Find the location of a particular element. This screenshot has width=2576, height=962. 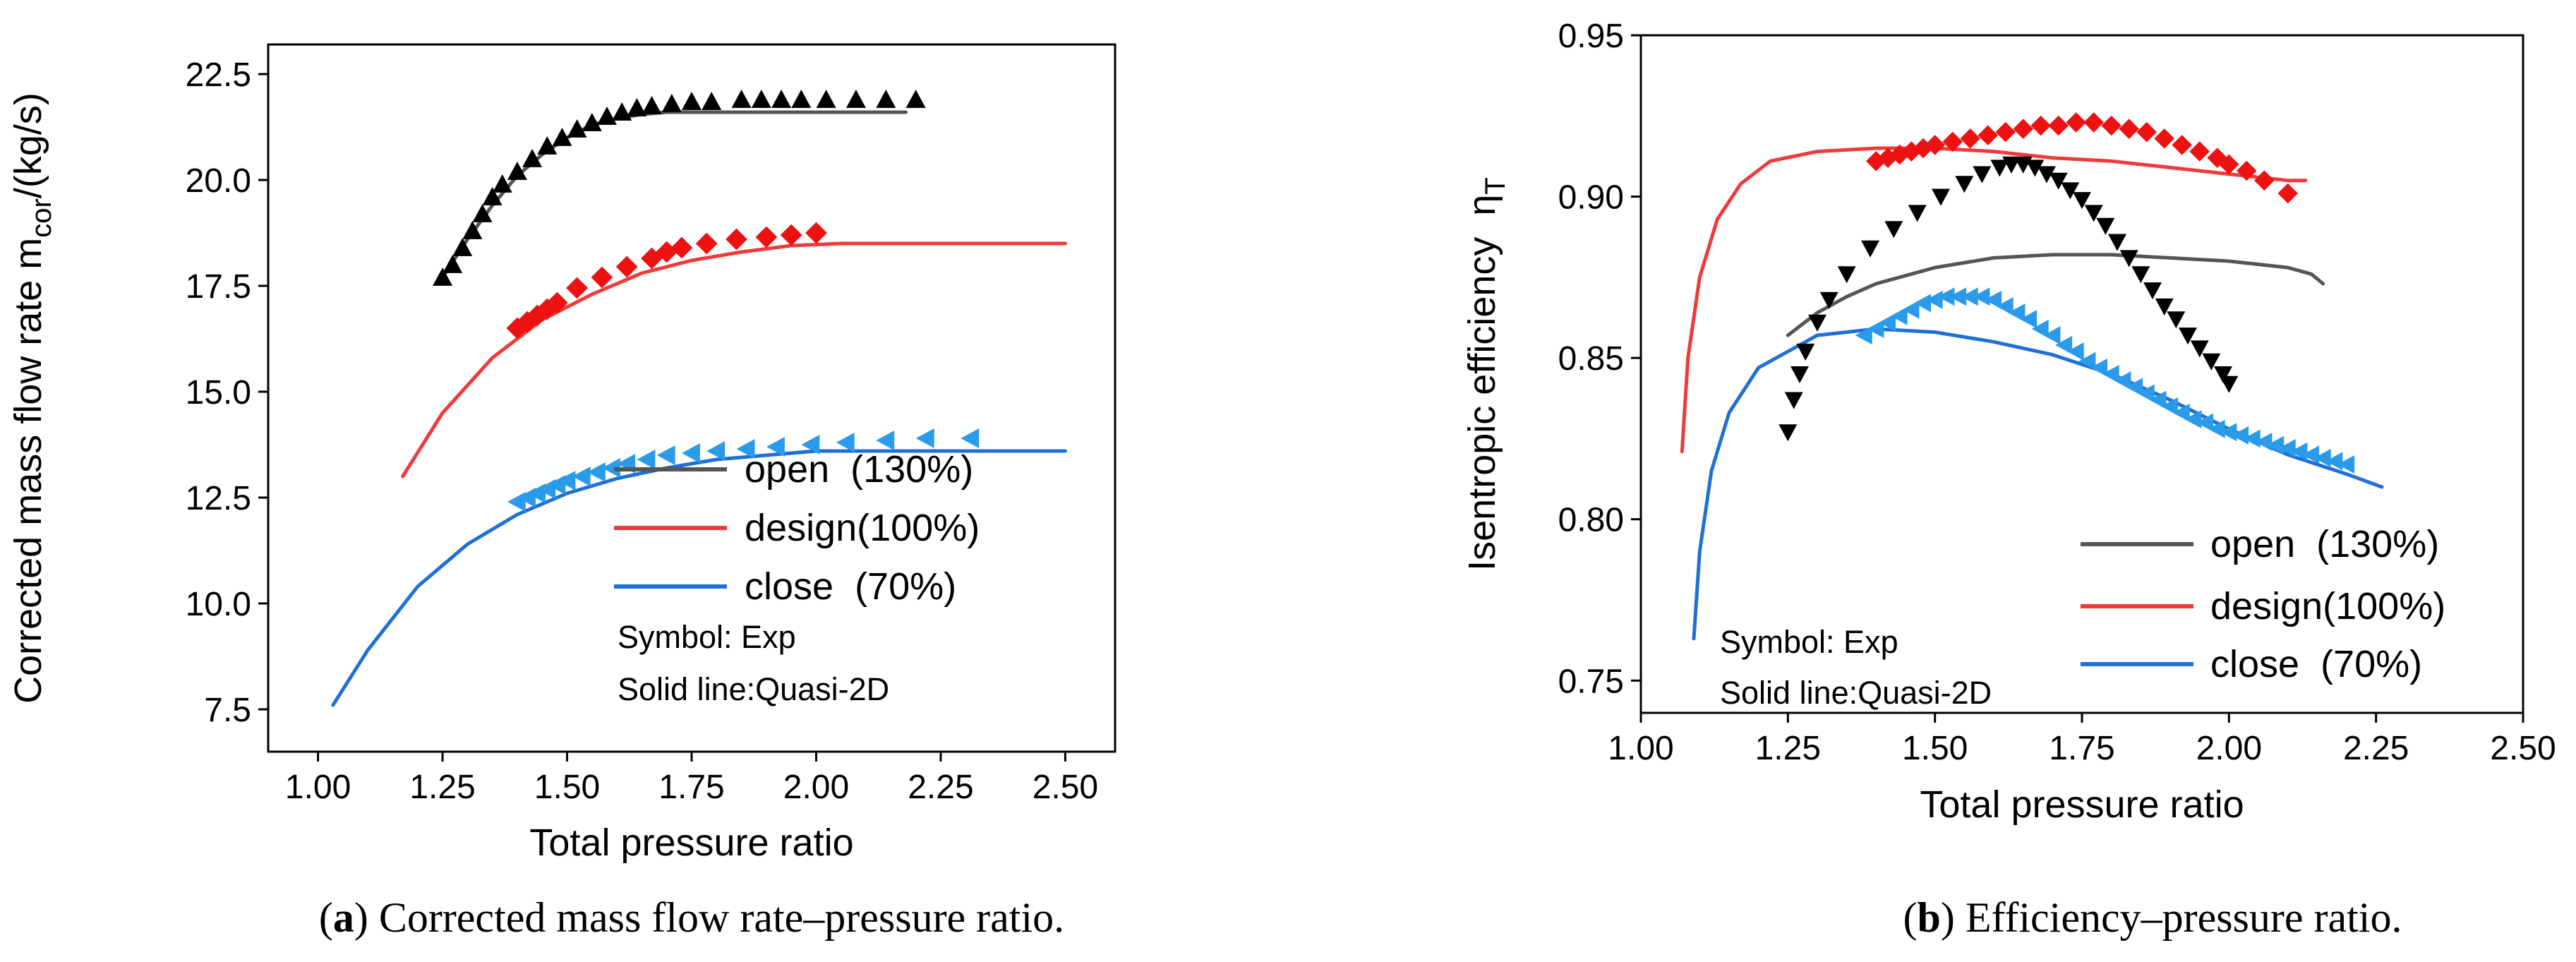

panel-b-y-tick-label: 0.90 is located at coordinates (1591, 198).